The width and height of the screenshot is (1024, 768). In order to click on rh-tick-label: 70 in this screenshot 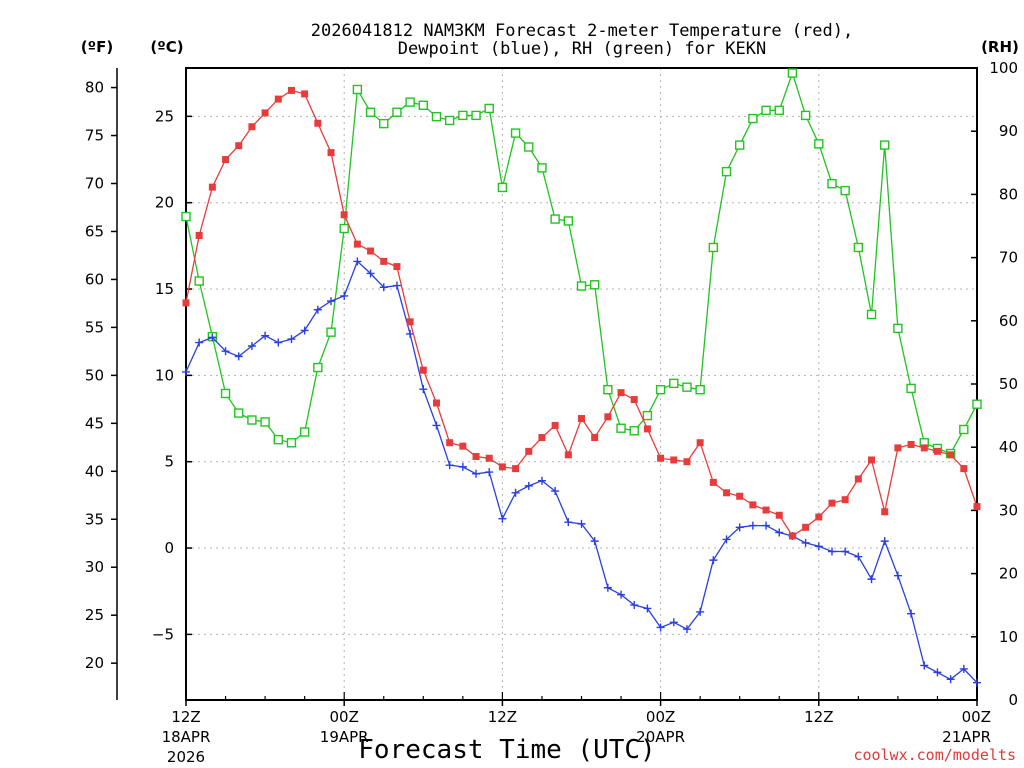, I will do `click(1008, 258)`.